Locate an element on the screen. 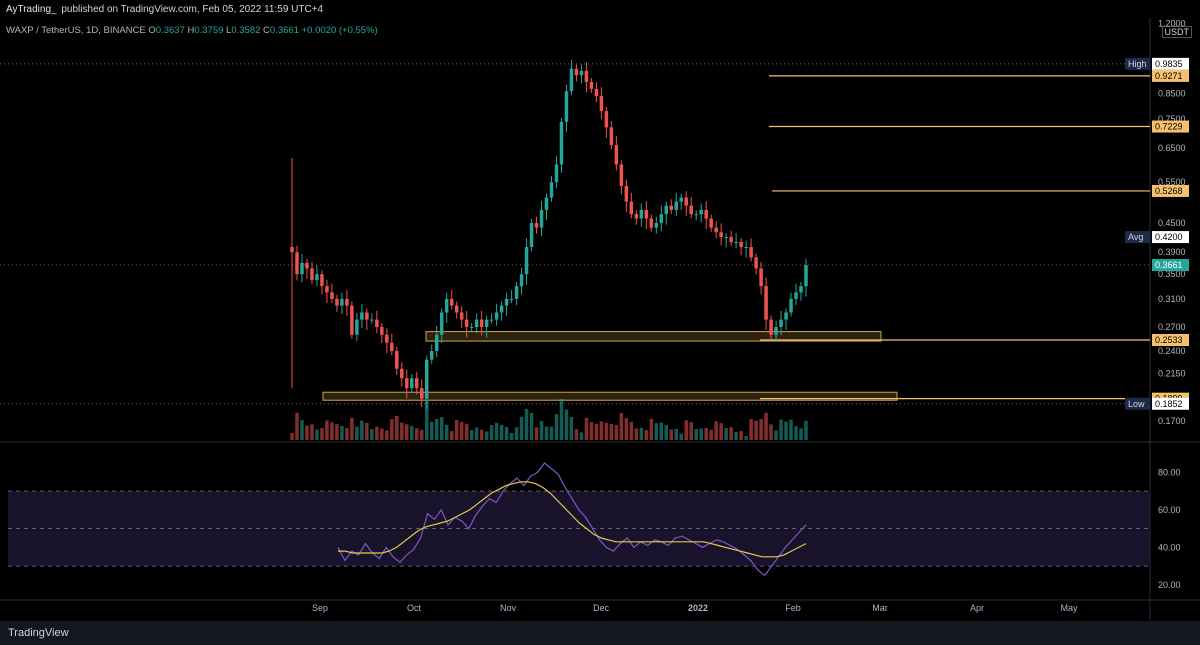 The image size is (1200, 645). price-label-value: 0.9835 is located at coordinates (1169, 64).